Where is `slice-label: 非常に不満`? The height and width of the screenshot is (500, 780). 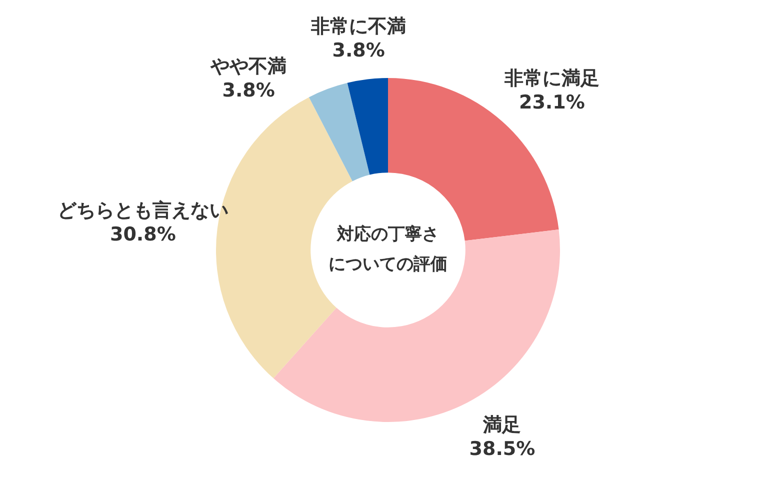 slice-label: 非常に不満 is located at coordinates (358, 26).